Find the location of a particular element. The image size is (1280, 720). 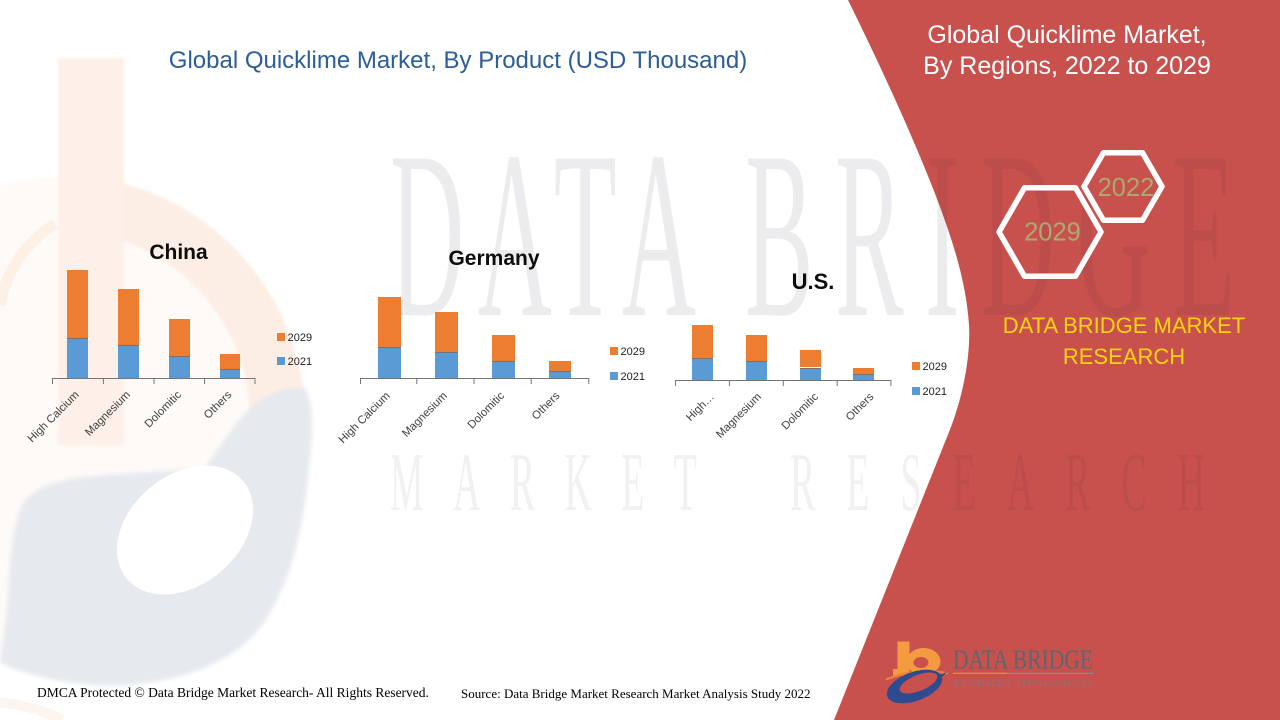

svg-text: 2022 is located at coordinates (1126, 188).